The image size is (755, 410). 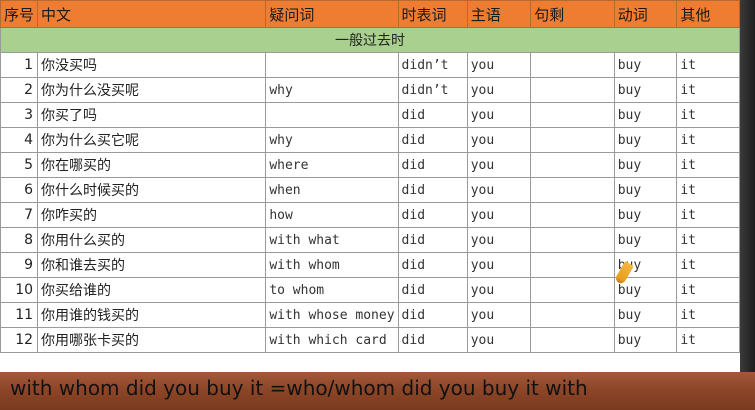 I want to click on header-cell: 主语, so click(x=499, y=14).